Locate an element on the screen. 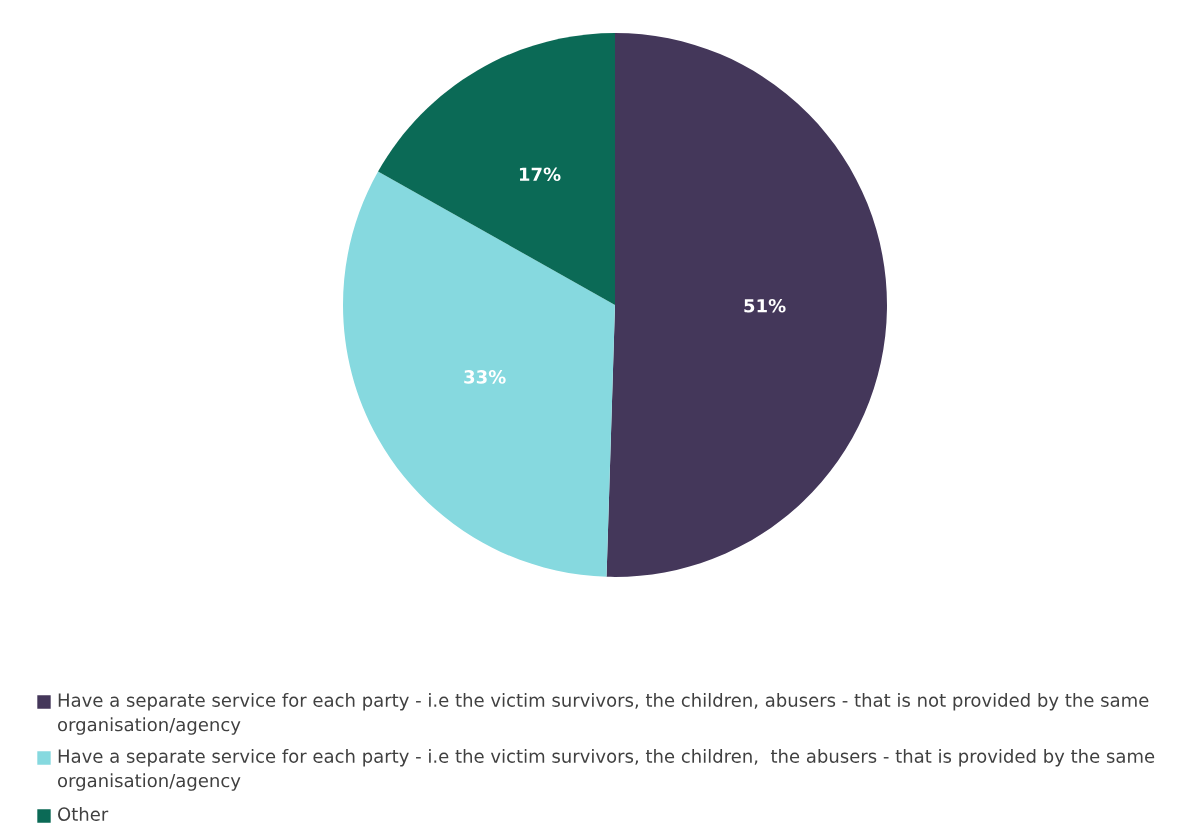 This screenshot has width=1204, height=836. legend-label: Have a separate service for each party - i.e the victim survivors, the children, abusers - that is not provided by the same organisation/agency is located at coordinates (603, 714).